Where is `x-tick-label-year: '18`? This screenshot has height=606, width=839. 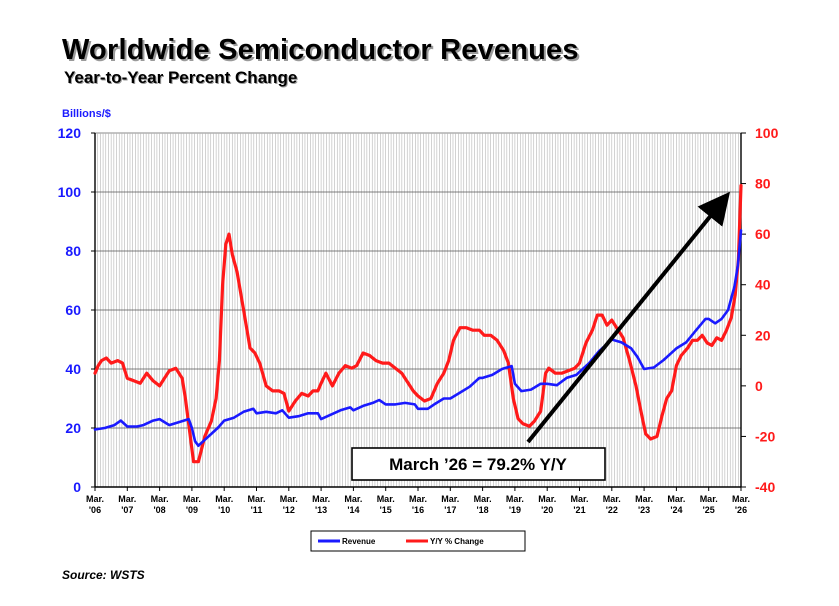 x-tick-label-year: '18 is located at coordinates (483, 510).